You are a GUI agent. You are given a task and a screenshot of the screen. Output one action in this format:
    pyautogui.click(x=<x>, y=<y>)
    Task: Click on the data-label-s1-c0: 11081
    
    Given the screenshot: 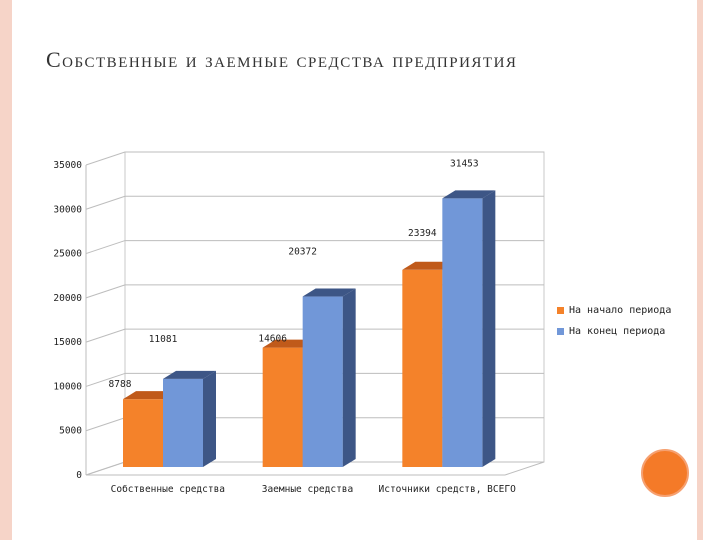 What is the action you would take?
    pyautogui.click(x=163, y=339)
    